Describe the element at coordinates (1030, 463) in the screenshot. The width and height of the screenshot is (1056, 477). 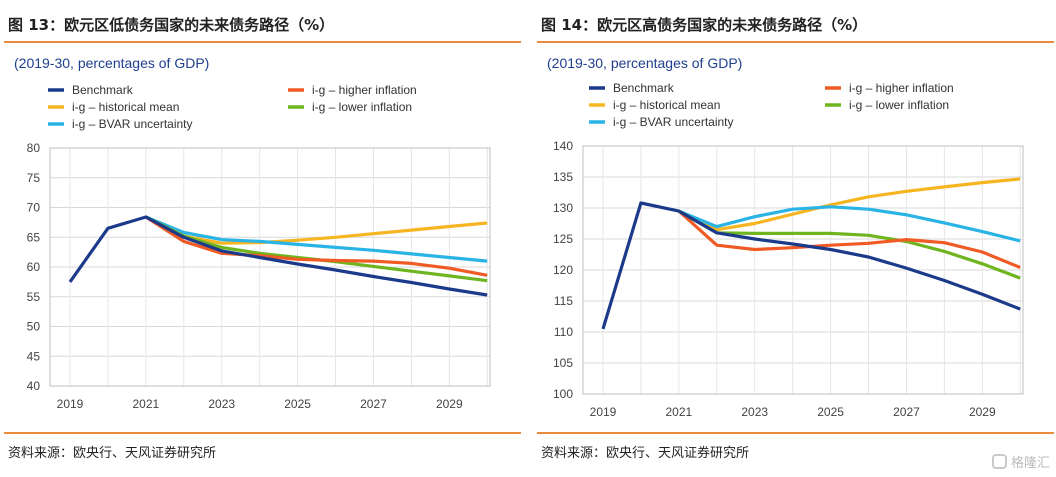
I see `watermark-text: 格隆汇` at that location.